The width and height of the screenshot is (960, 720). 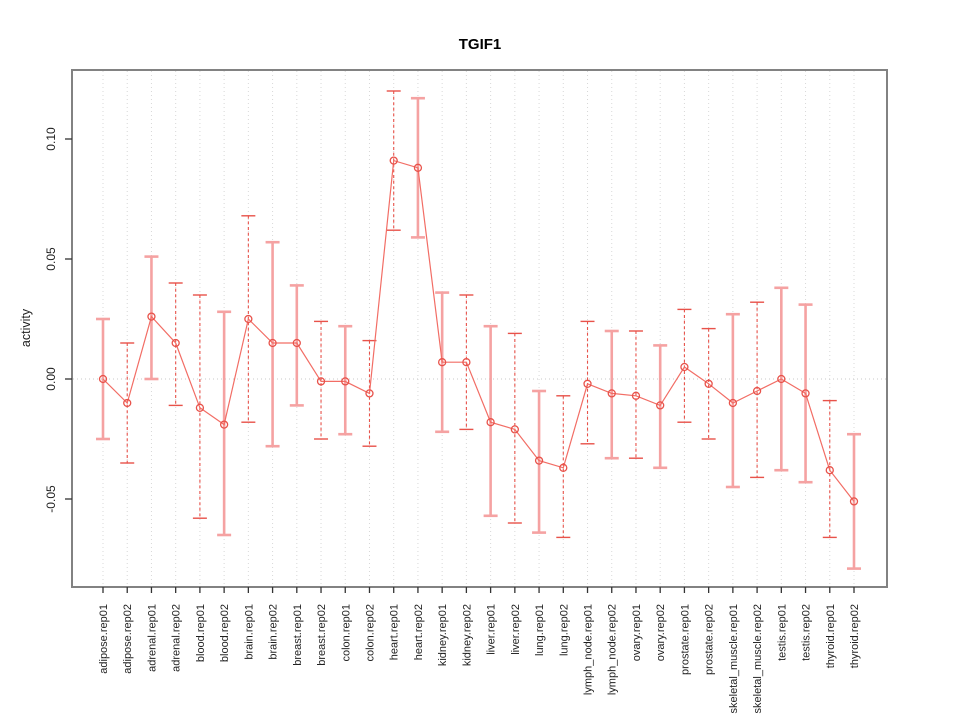 I want to click on x-tick-label: adipose.rep01, so click(x=104, y=639).